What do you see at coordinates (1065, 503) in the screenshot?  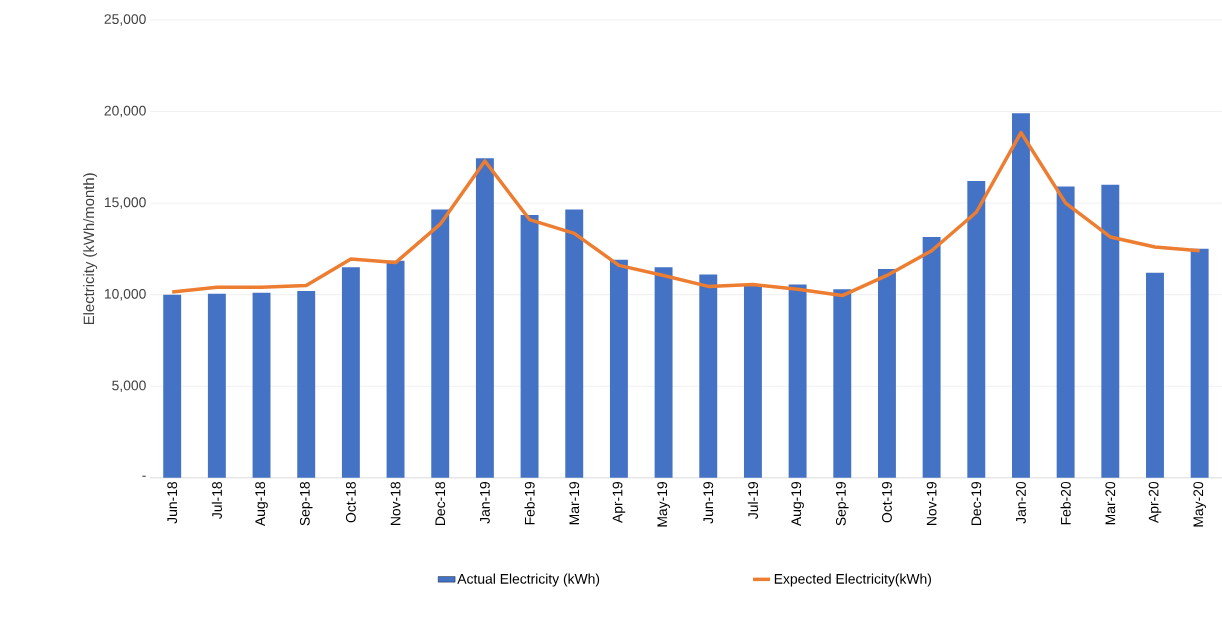 I see `x-tick-label: Feb-20` at bounding box center [1065, 503].